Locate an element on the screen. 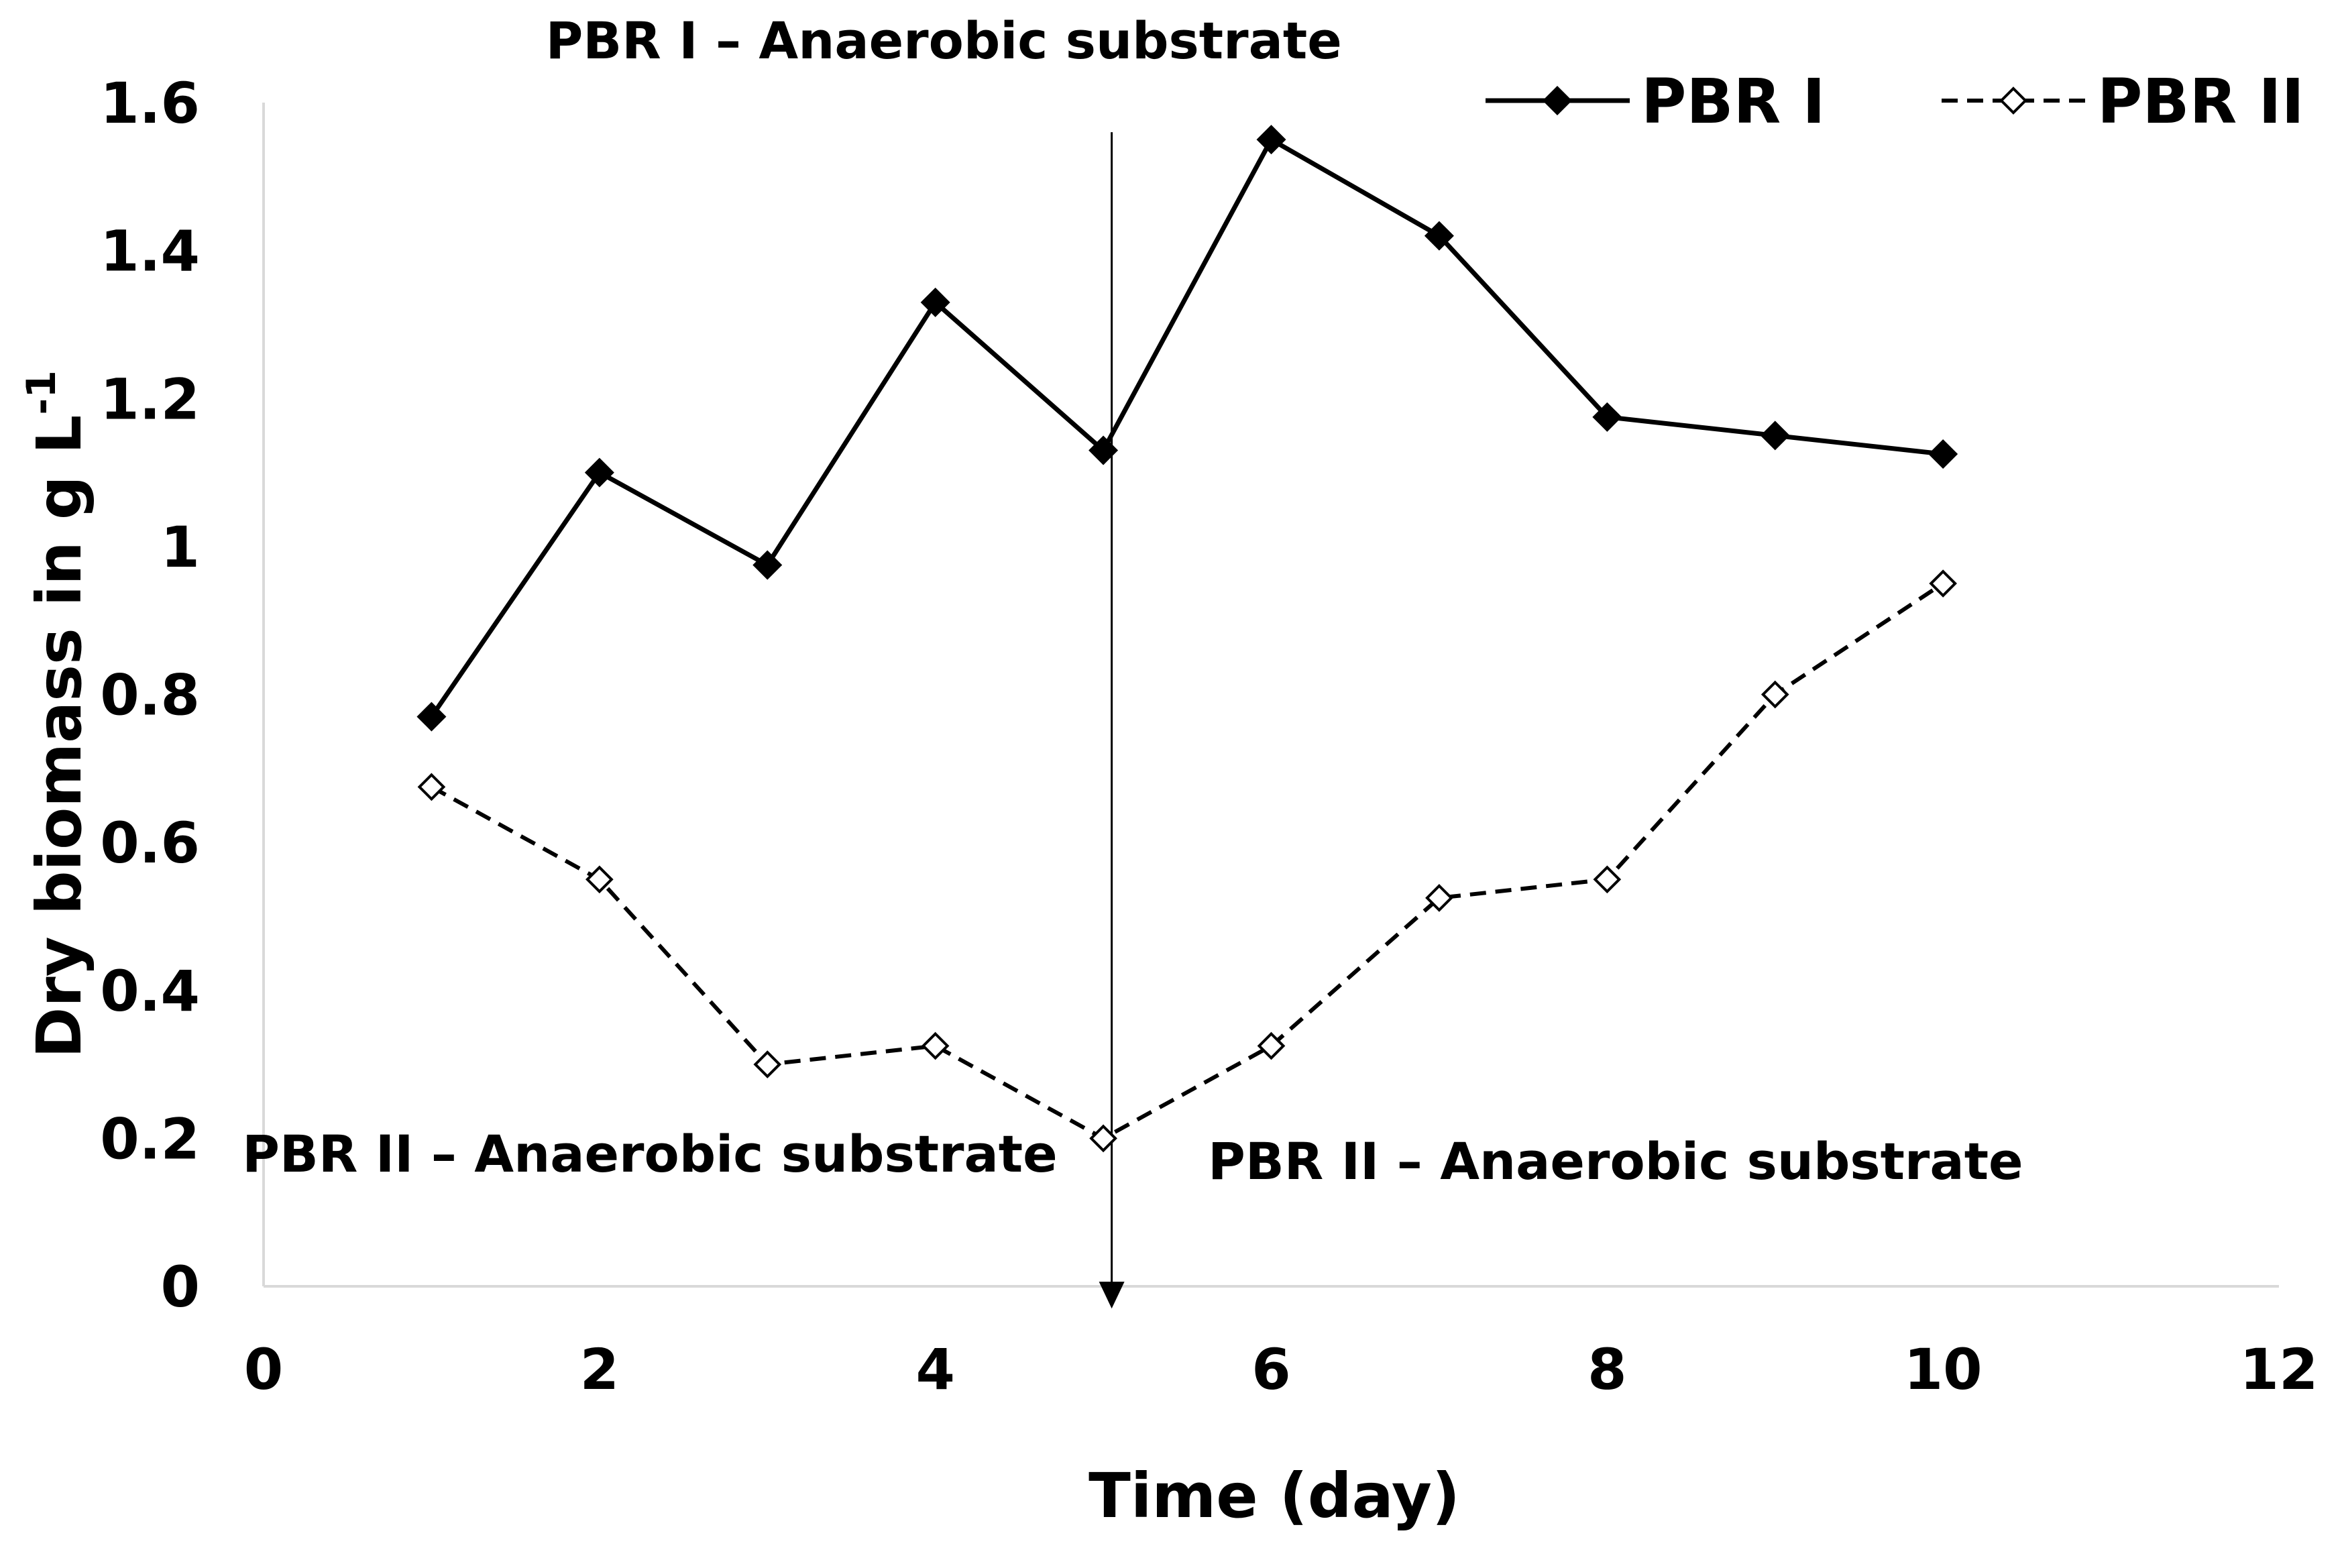 The height and width of the screenshot is (1568, 2344). y-tick-label: 1.6 is located at coordinates (150, 103).